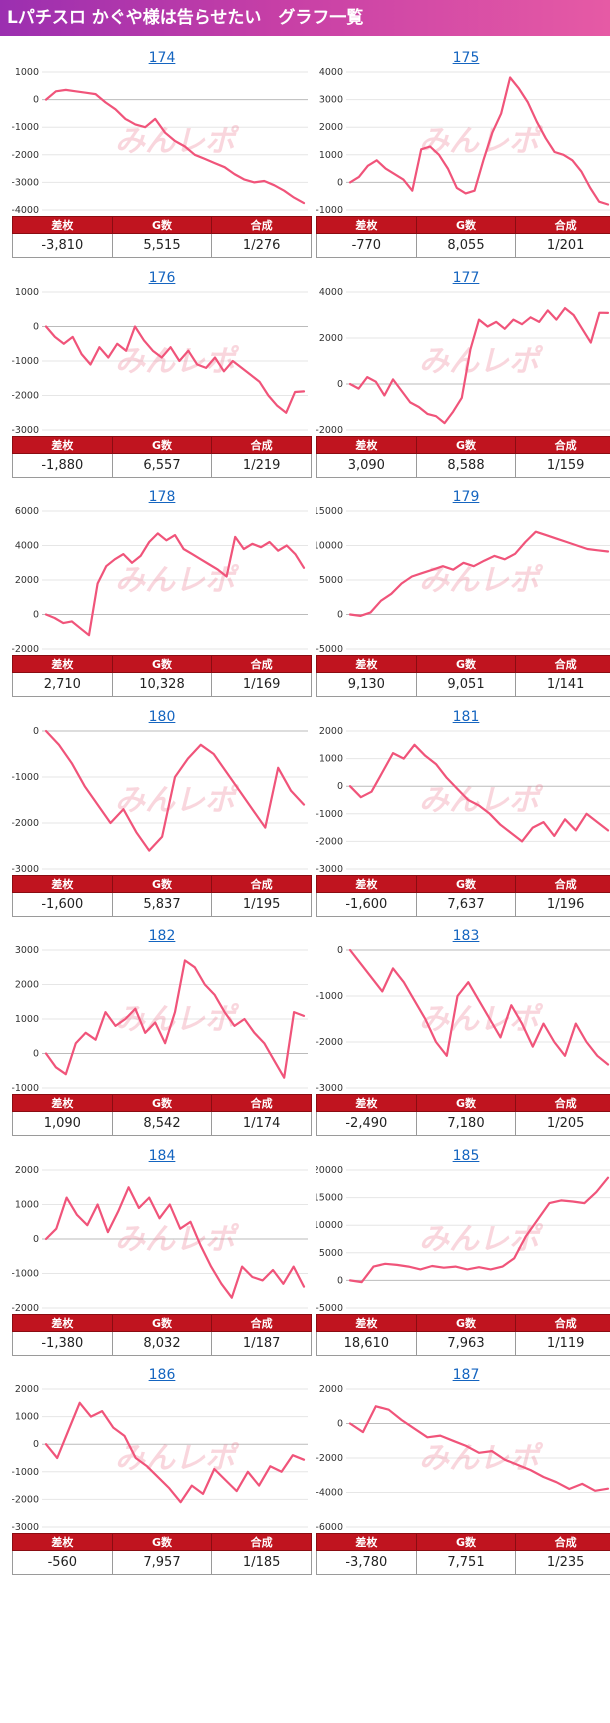  What do you see at coordinates (466, 936) in the screenshot?
I see `chart-title-link: 183` at bounding box center [466, 936].